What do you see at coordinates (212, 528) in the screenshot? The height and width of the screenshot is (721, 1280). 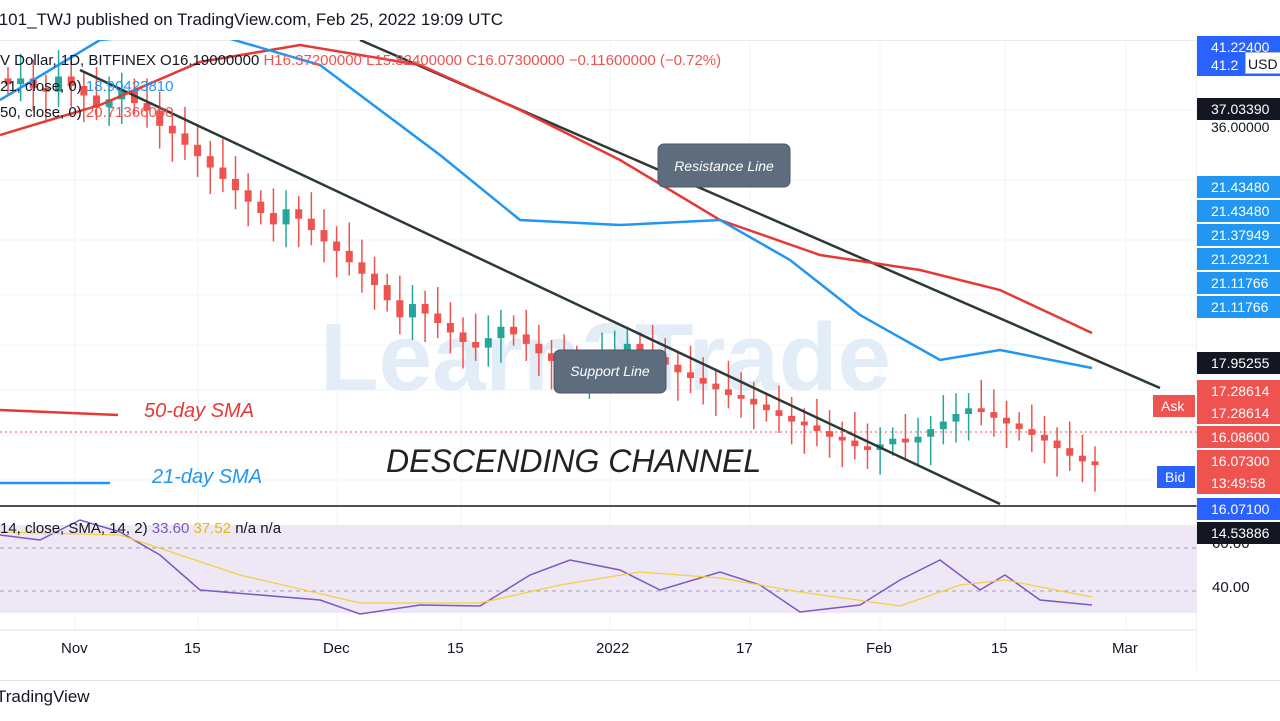 I see `rsi-signal-value: 37.52` at bounding box center [212, 528].